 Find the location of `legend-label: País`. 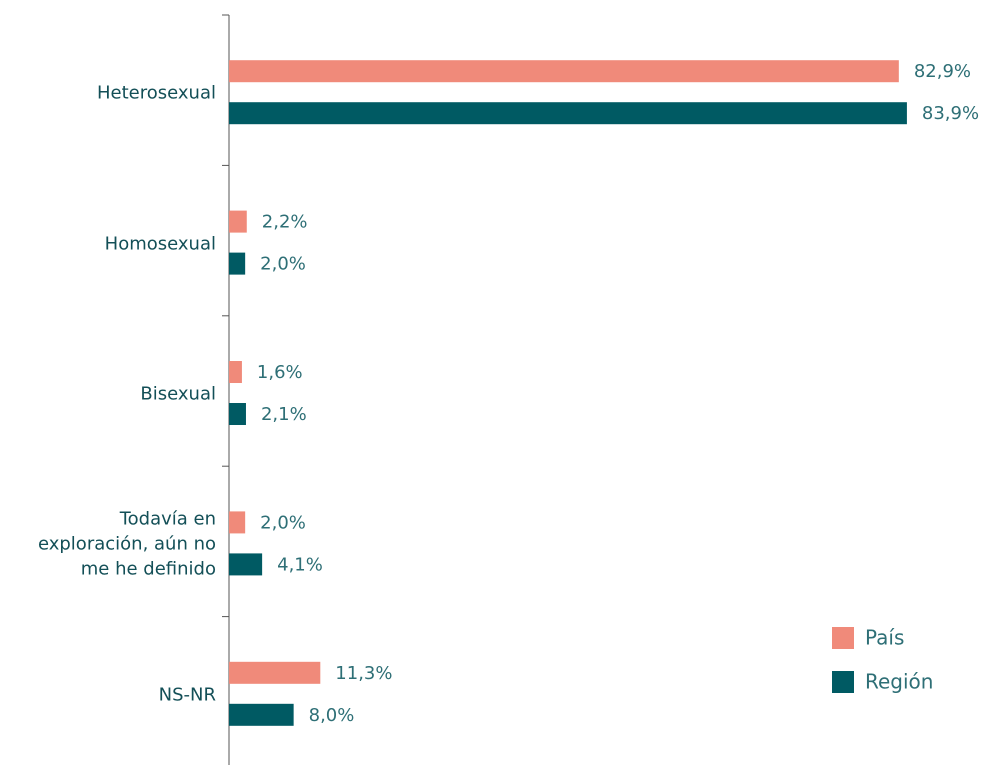

legend-label: País is located at coordinates (884, 638).